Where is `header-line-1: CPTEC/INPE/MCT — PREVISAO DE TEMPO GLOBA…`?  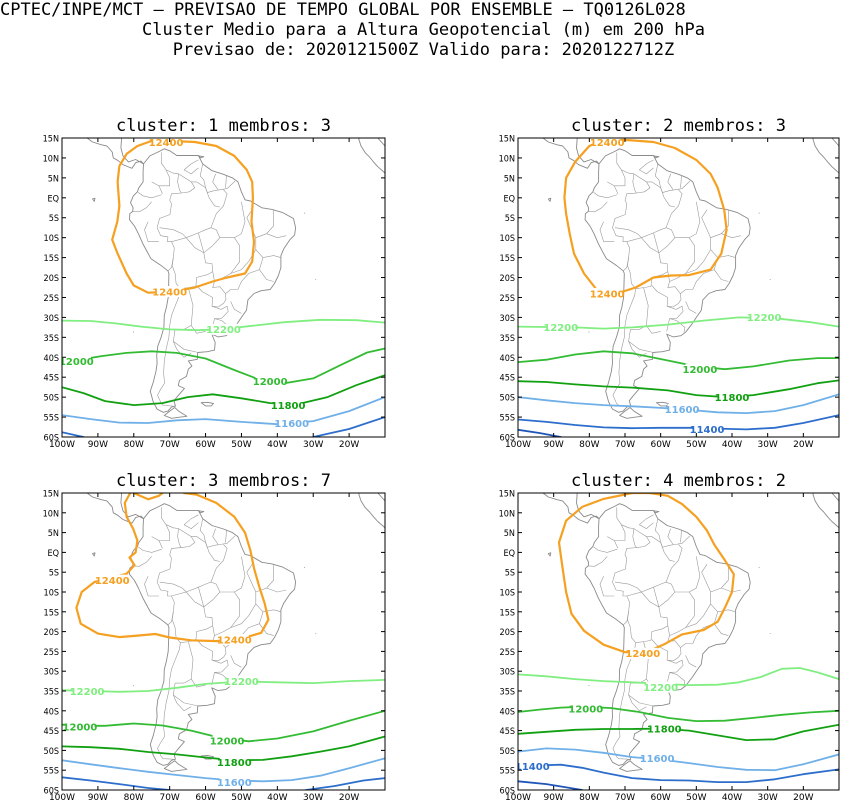
header-line-1: CPTEC/INPE/MCT — PREVISAO DE TEMPO GLOBA… is located at coordinates (343, 10).